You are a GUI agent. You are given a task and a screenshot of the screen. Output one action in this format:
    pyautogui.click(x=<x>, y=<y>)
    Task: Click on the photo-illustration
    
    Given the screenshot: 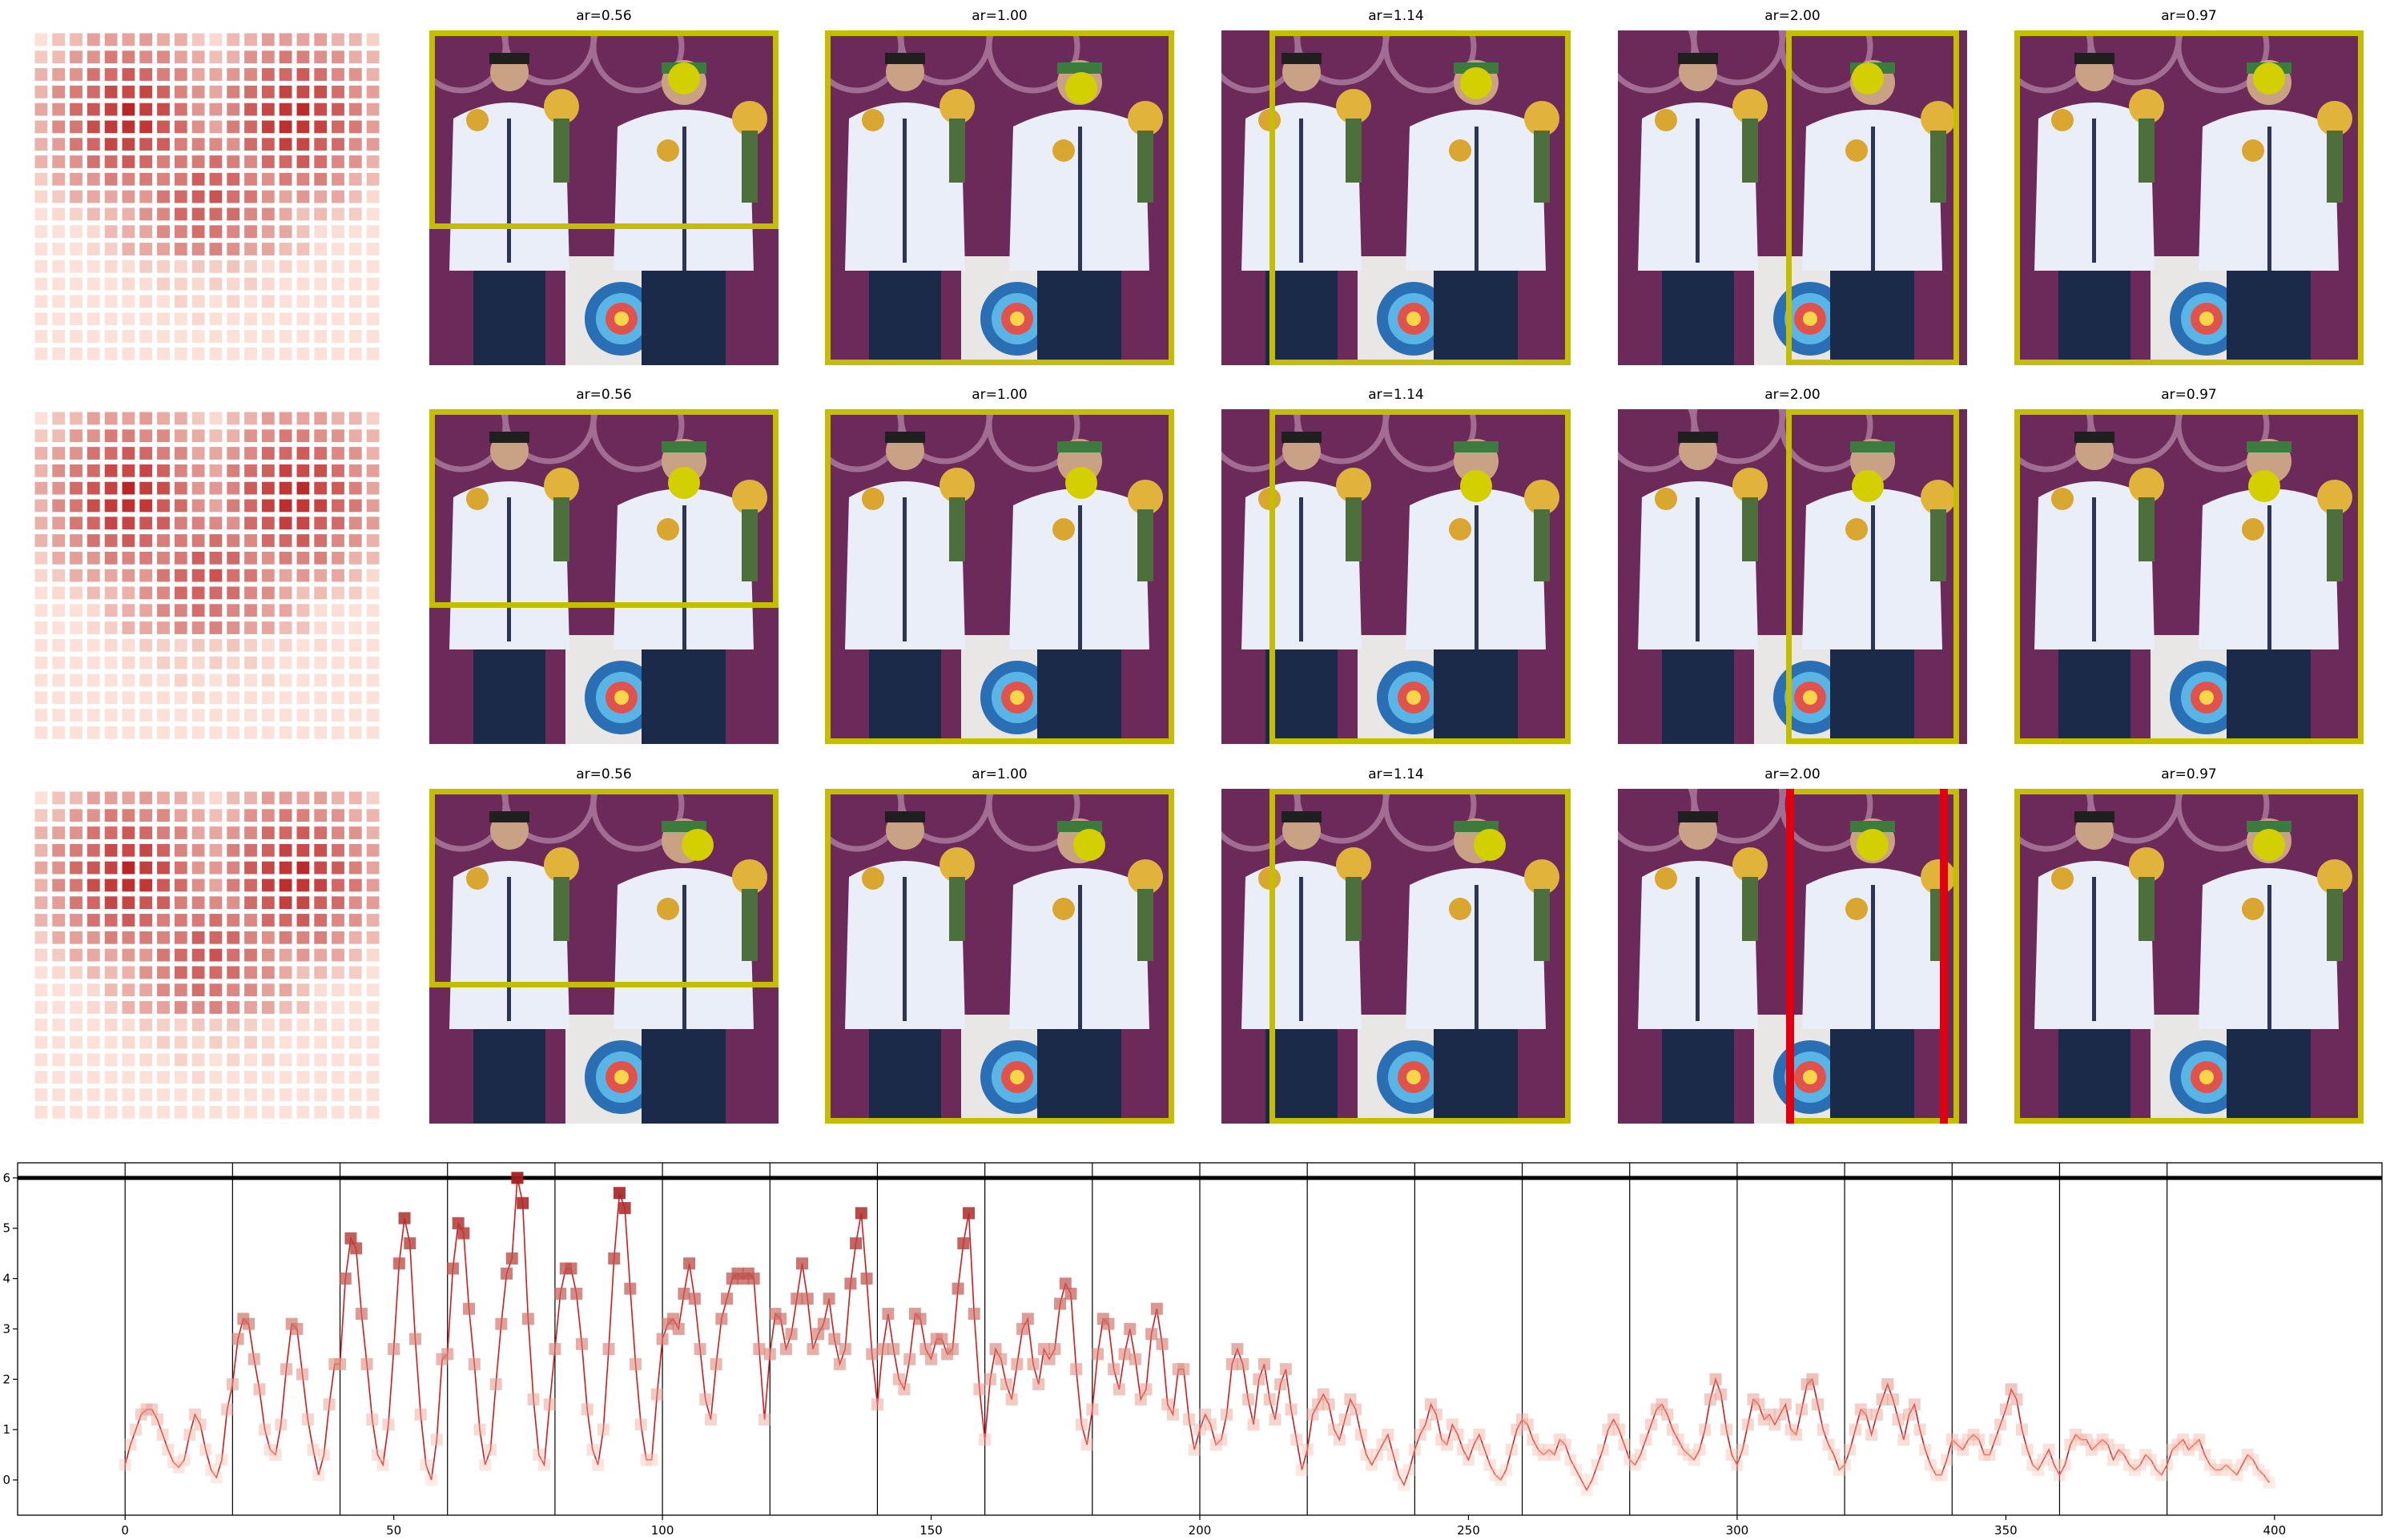 What is the action you would take?
    pyautogui.click(x=1396, y=197)
    